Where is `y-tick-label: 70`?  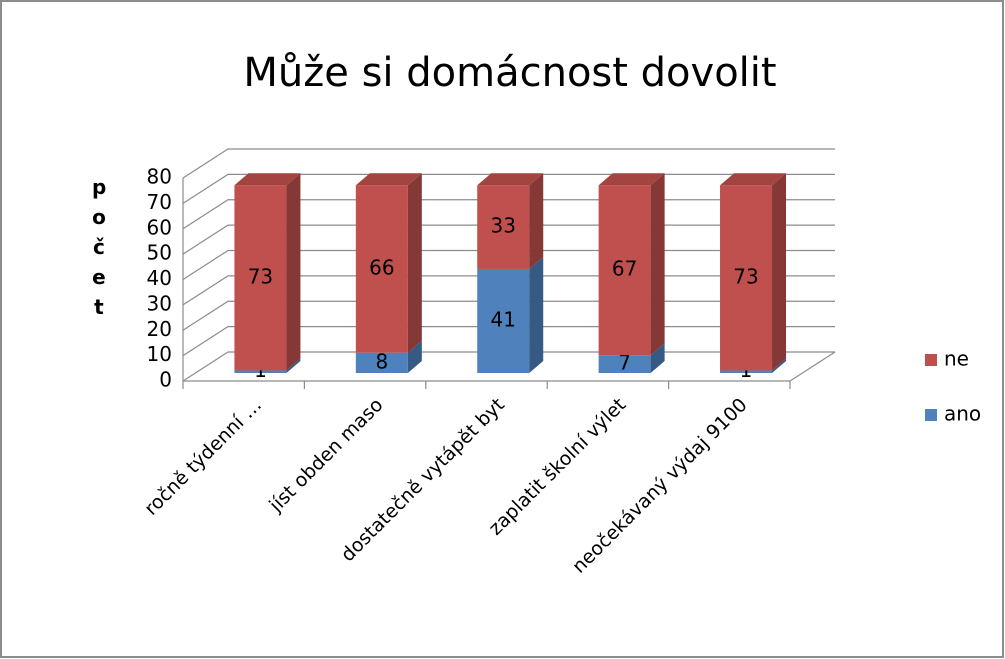
y-tick-label: 70 is located at coordinates (159, 202).